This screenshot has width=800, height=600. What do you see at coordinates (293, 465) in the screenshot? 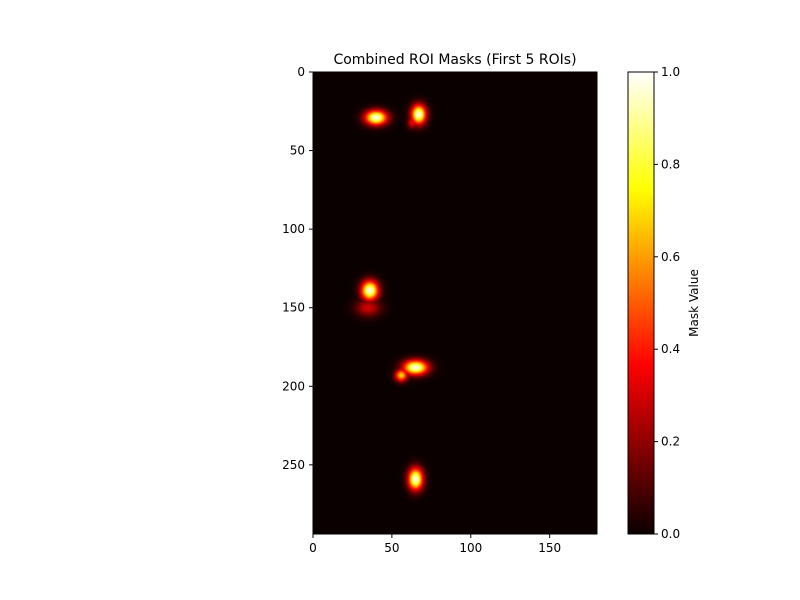
I see `y-tick-label: 250` at bounding box center [293, 465].